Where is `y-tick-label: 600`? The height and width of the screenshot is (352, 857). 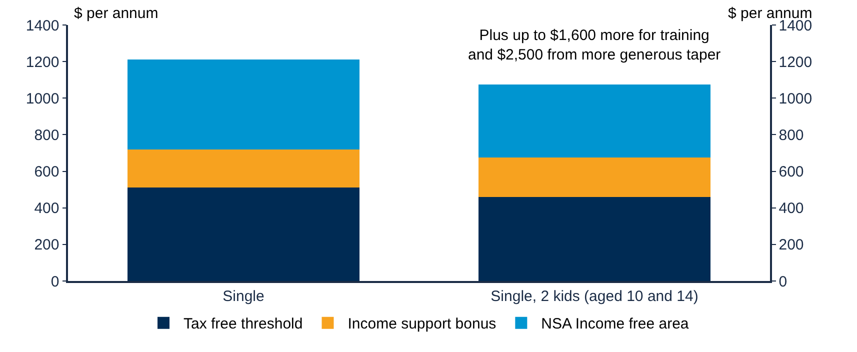
y-tick-label: 600 is located at coordinates (47, 172).